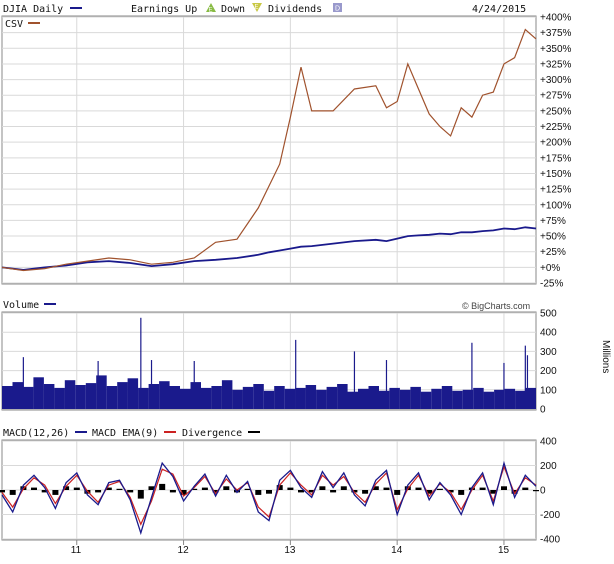 The width and height of the screenshot is (614, 564). Describe the element at coordinates (269, 363) in the screenshot. I see `volume-bars` at that location.